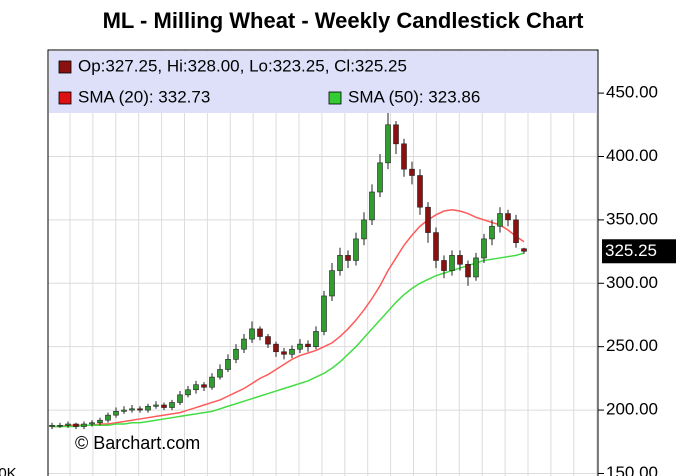  Describe the element at coordinates (137, 443) in the screenshot. I see `watermark: © Barchart.com` at that location.